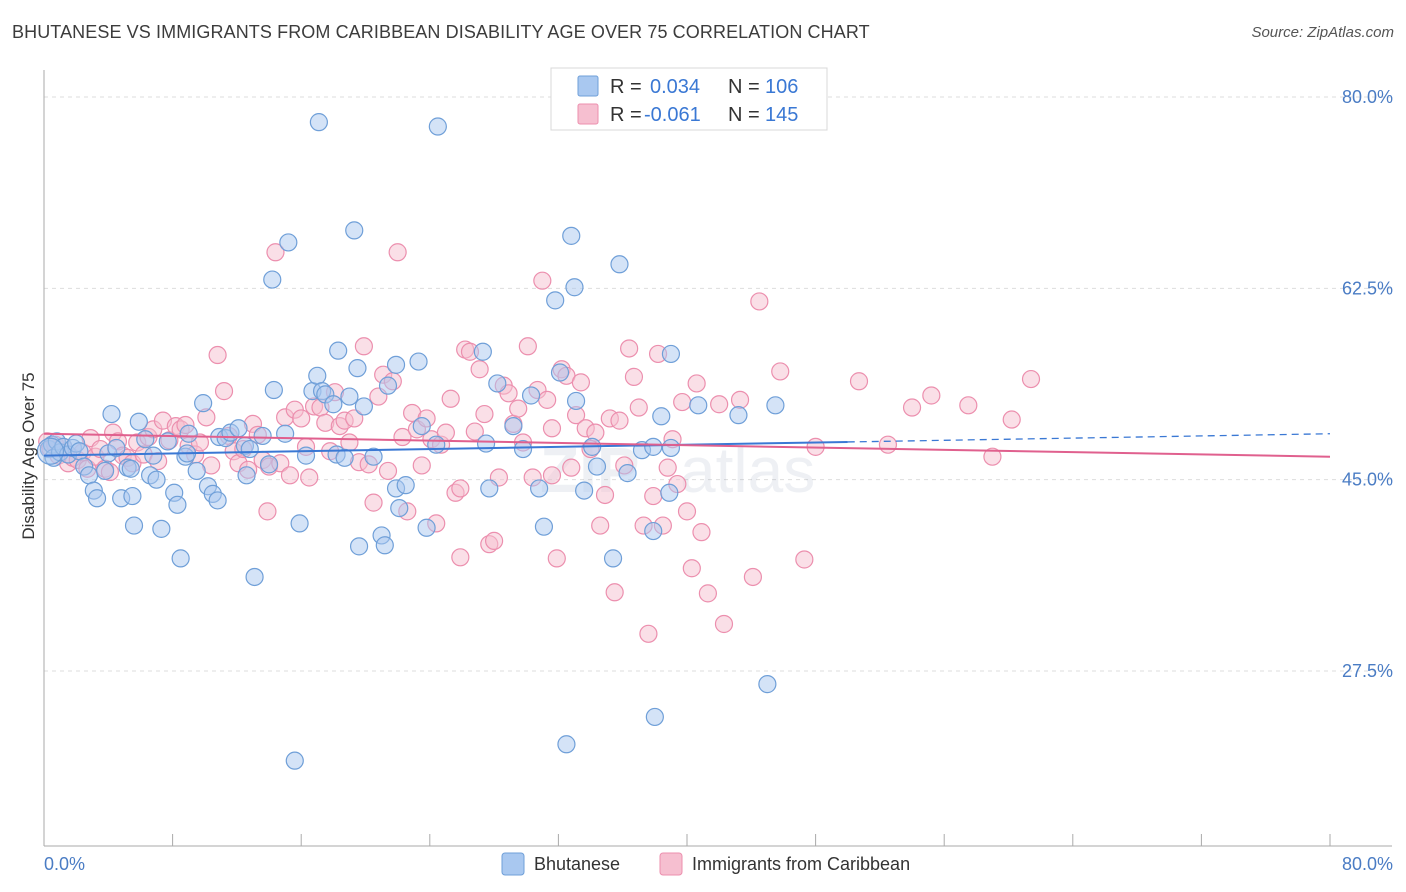 This screenshot has height=892, width=1406. Describe the element at coordinates (1367, 384) in the screenshot. I see `y-tick-labels: 27.5% 45.0% 62.5% 80.0%` at that location.